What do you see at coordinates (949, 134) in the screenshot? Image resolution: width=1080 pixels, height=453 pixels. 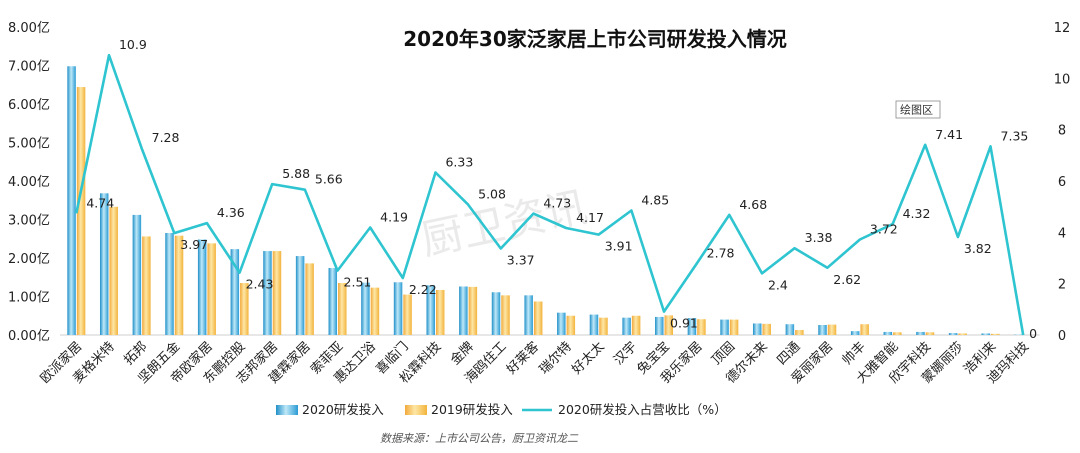 I see `ratio-data-label: 7.41` at bounding box center [949, 134].